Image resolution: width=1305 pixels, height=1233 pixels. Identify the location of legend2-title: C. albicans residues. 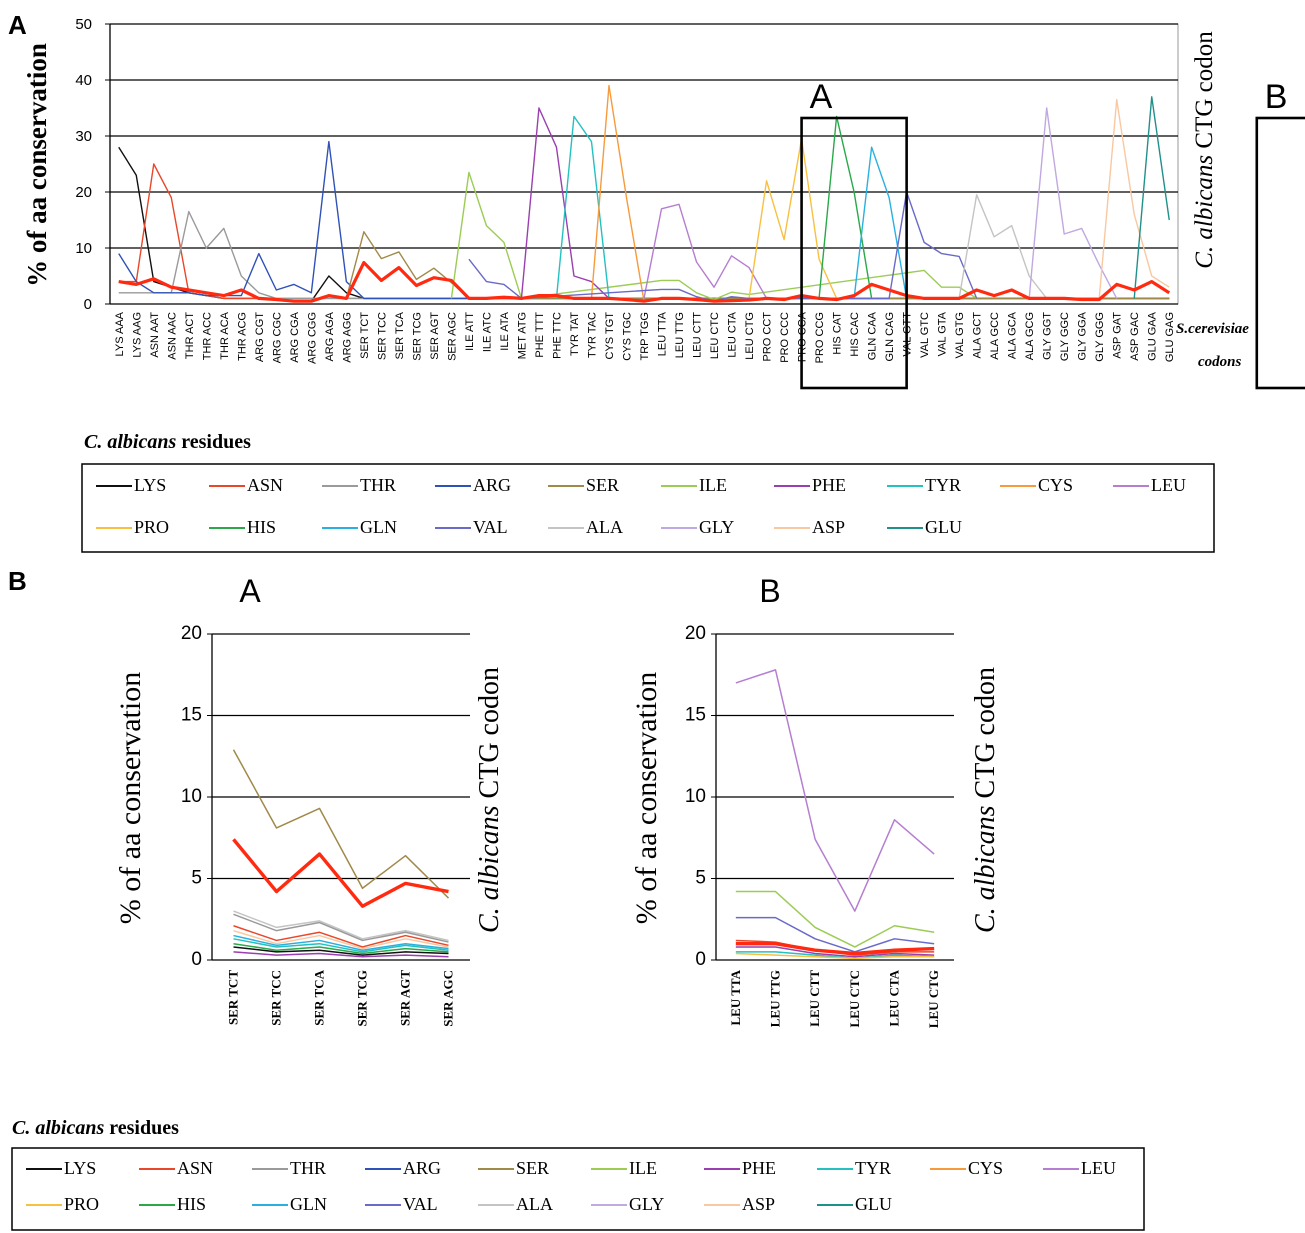
(95, 1128).